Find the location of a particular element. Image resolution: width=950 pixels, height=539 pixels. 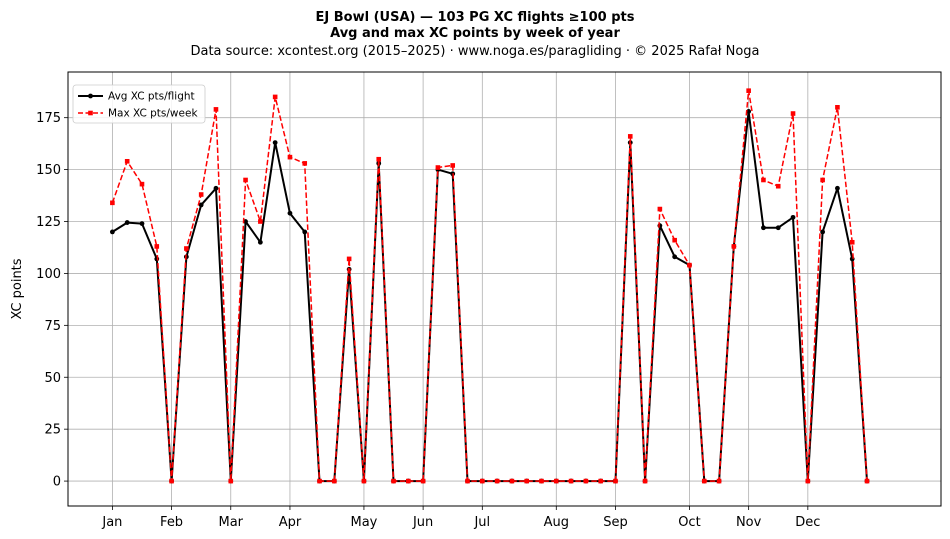

chart-title-line2: Avg and max XC points by week of year is located at coordinates (475, 33).